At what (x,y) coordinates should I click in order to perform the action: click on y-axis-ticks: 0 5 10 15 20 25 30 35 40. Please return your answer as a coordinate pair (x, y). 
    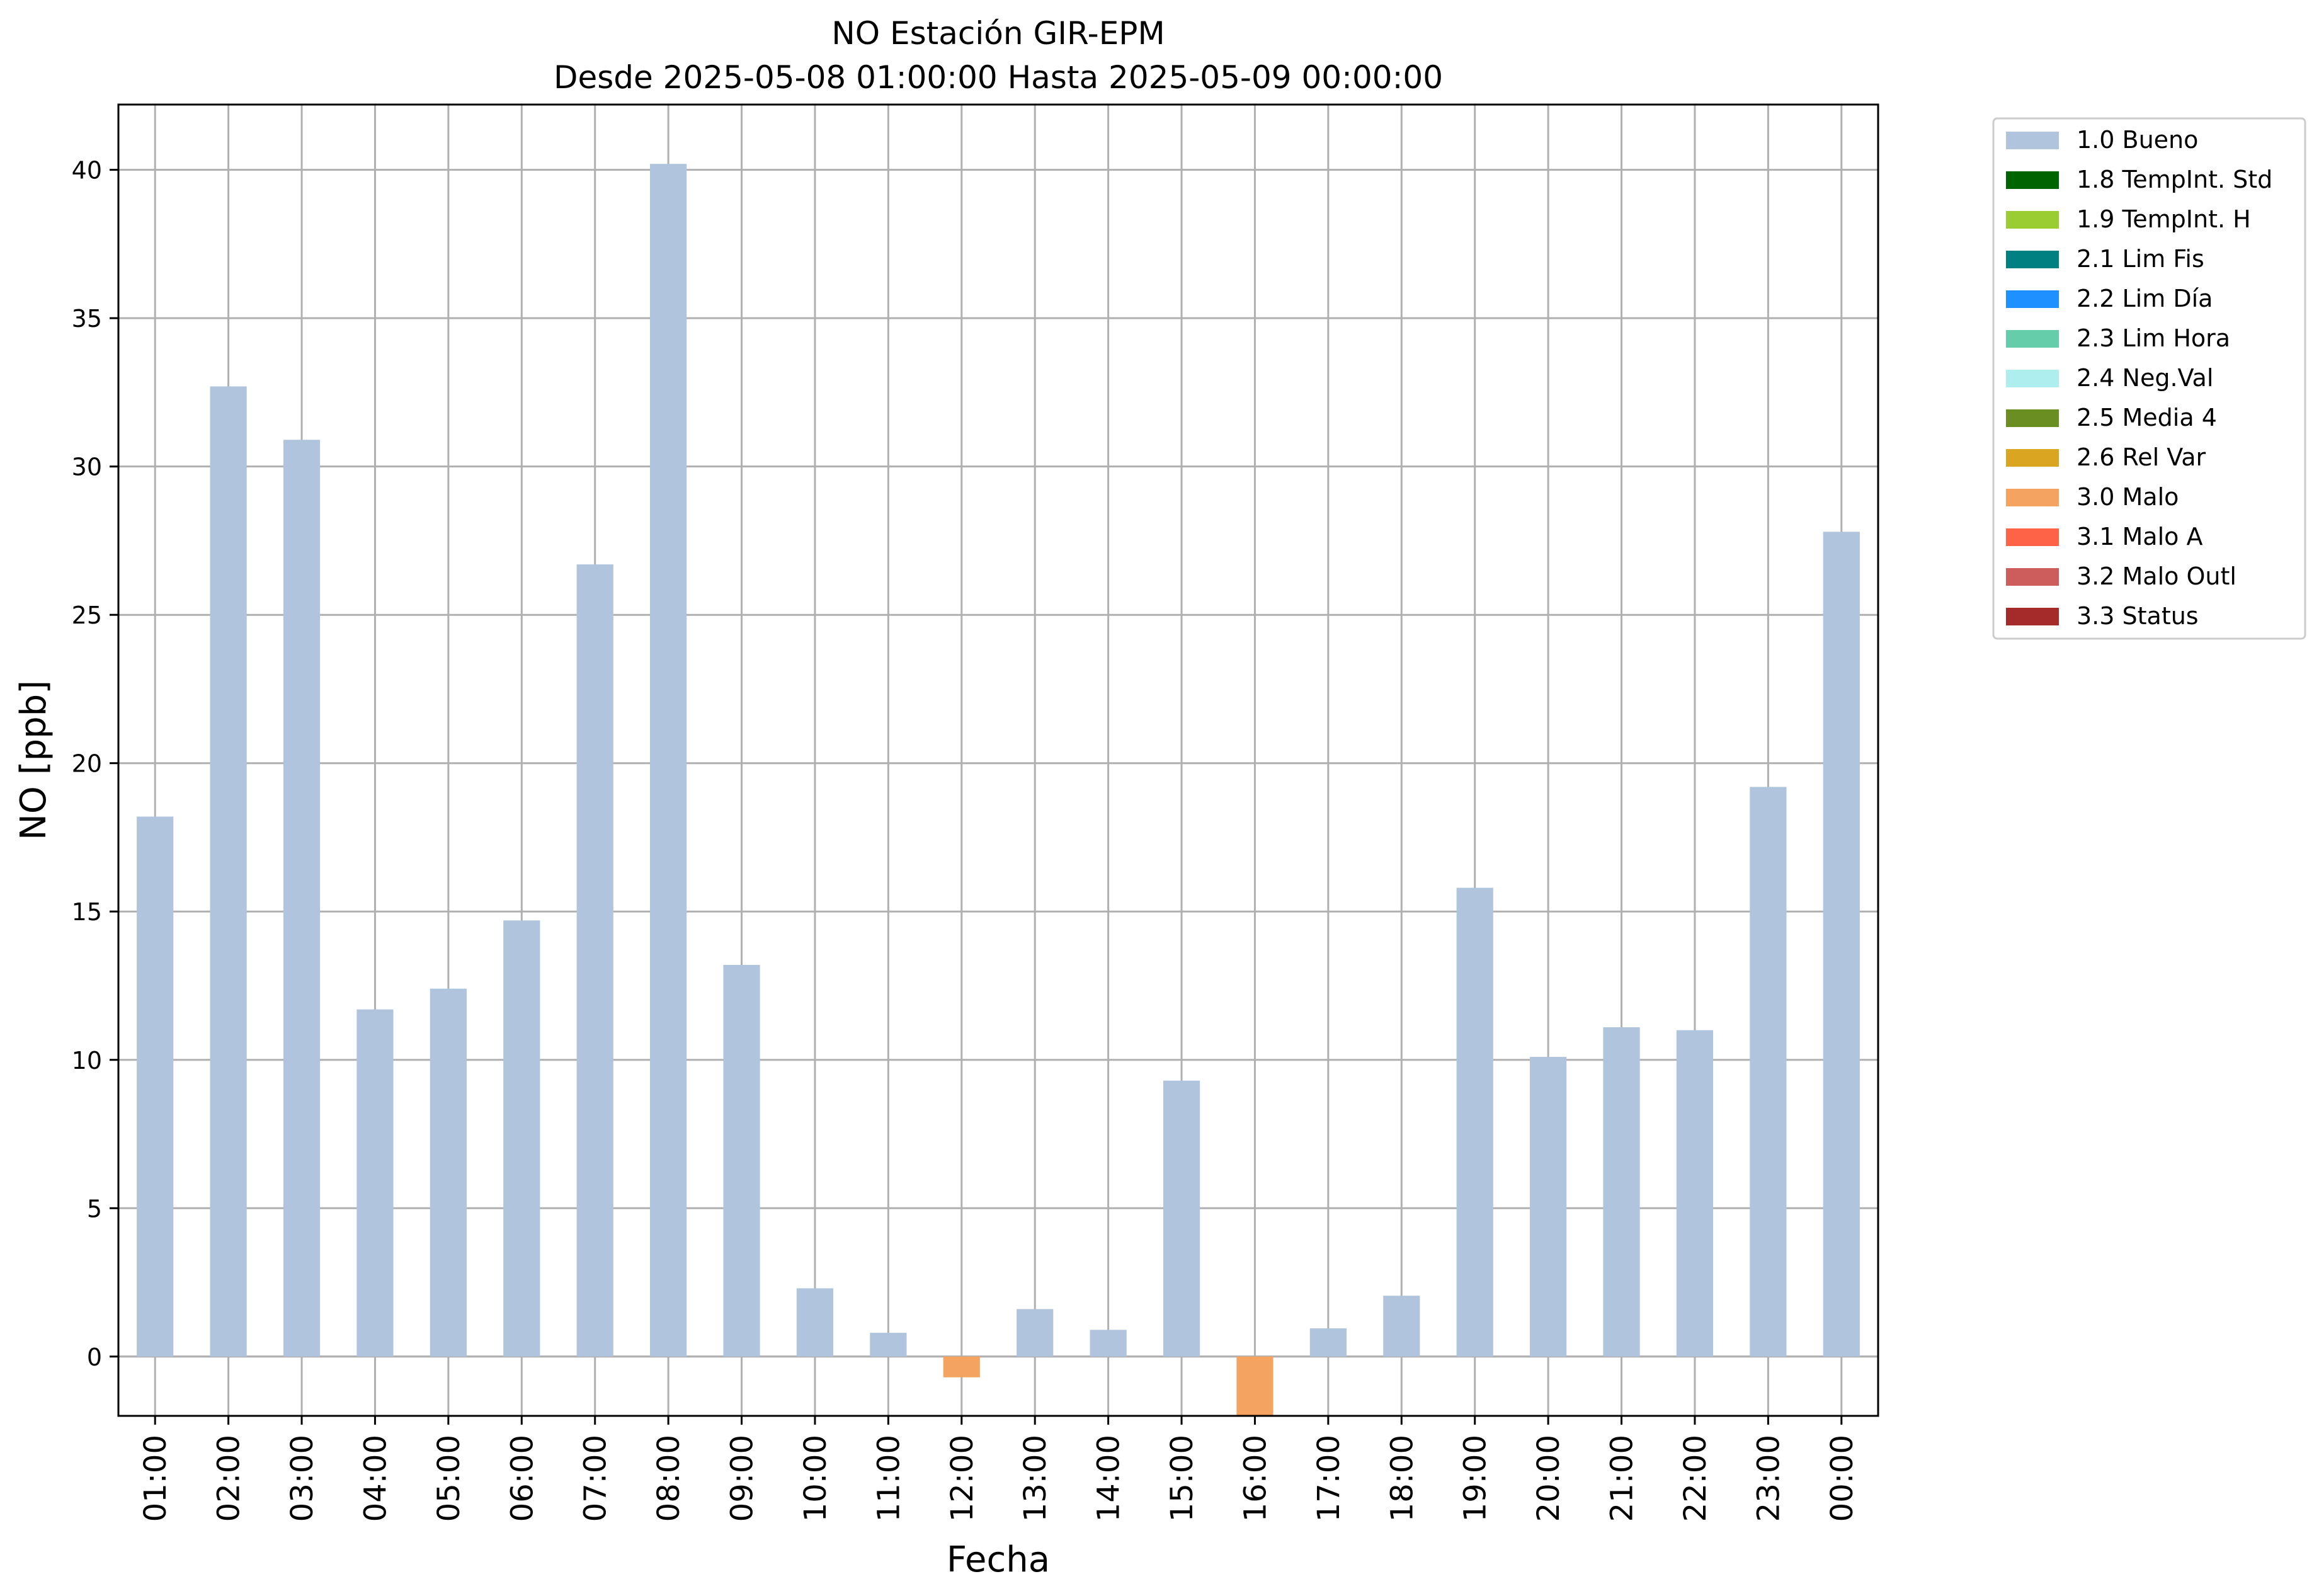
    Looking at the image, I should click on (95, 764).